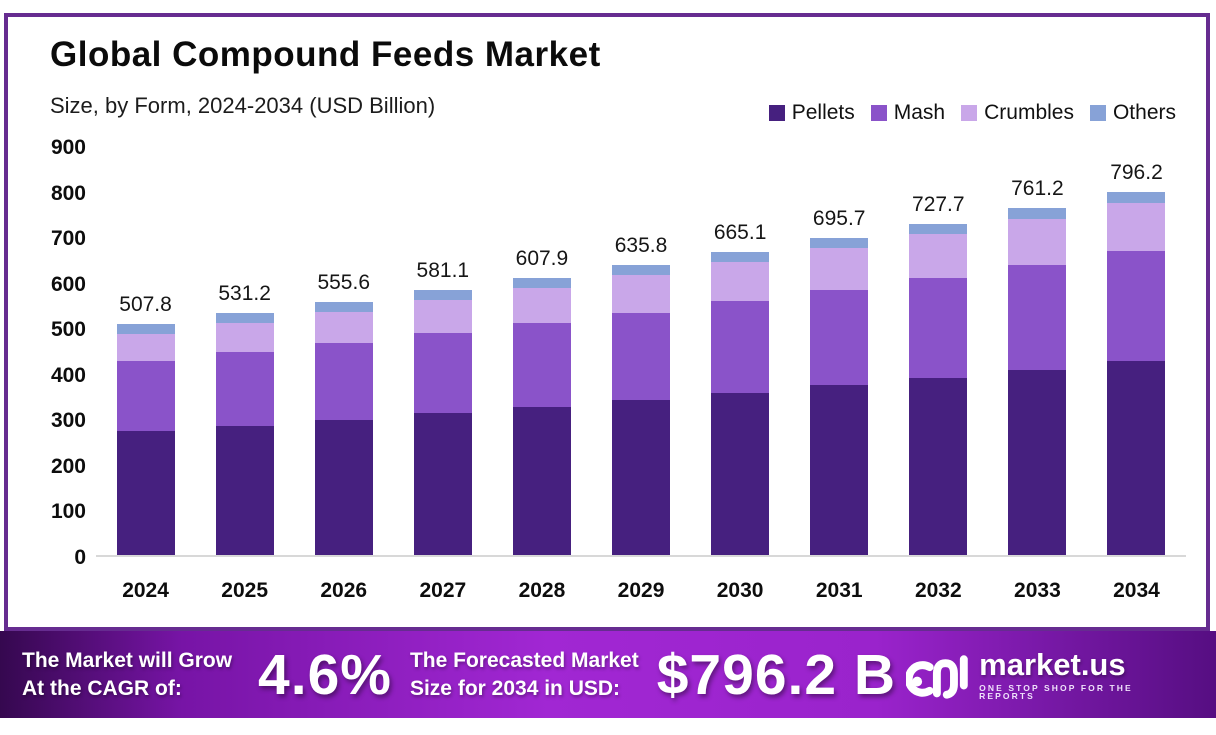  What do you see at coordinates (811, 113) in the screenshot?
I see `legend-item-pellets: Pellets` at bounding box center [811, 113].